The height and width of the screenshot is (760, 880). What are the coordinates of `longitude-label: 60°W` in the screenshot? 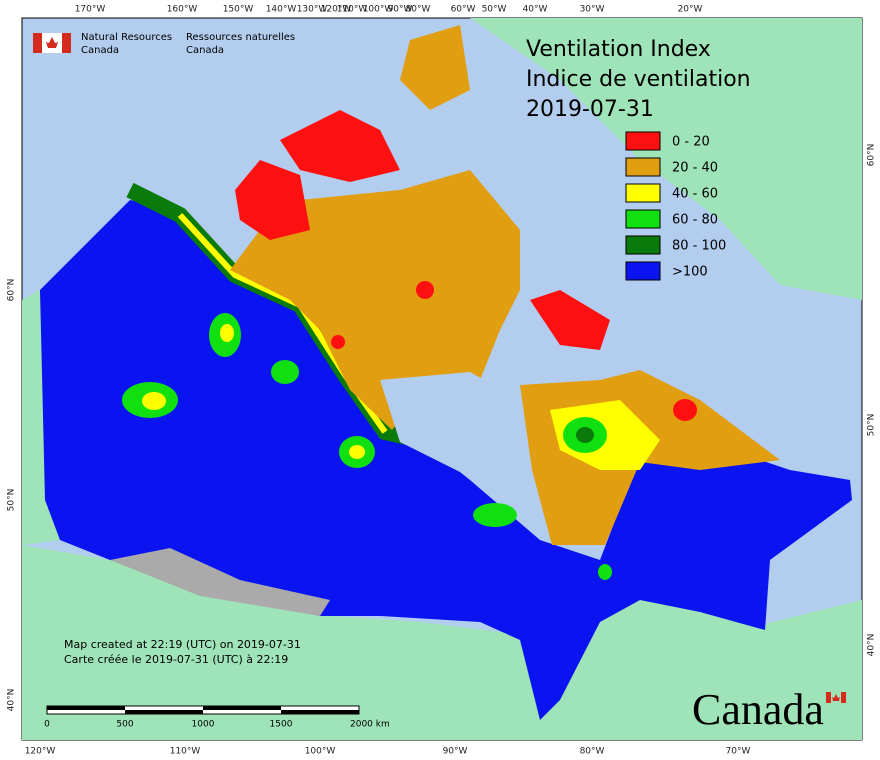 It's located at (463, 10).